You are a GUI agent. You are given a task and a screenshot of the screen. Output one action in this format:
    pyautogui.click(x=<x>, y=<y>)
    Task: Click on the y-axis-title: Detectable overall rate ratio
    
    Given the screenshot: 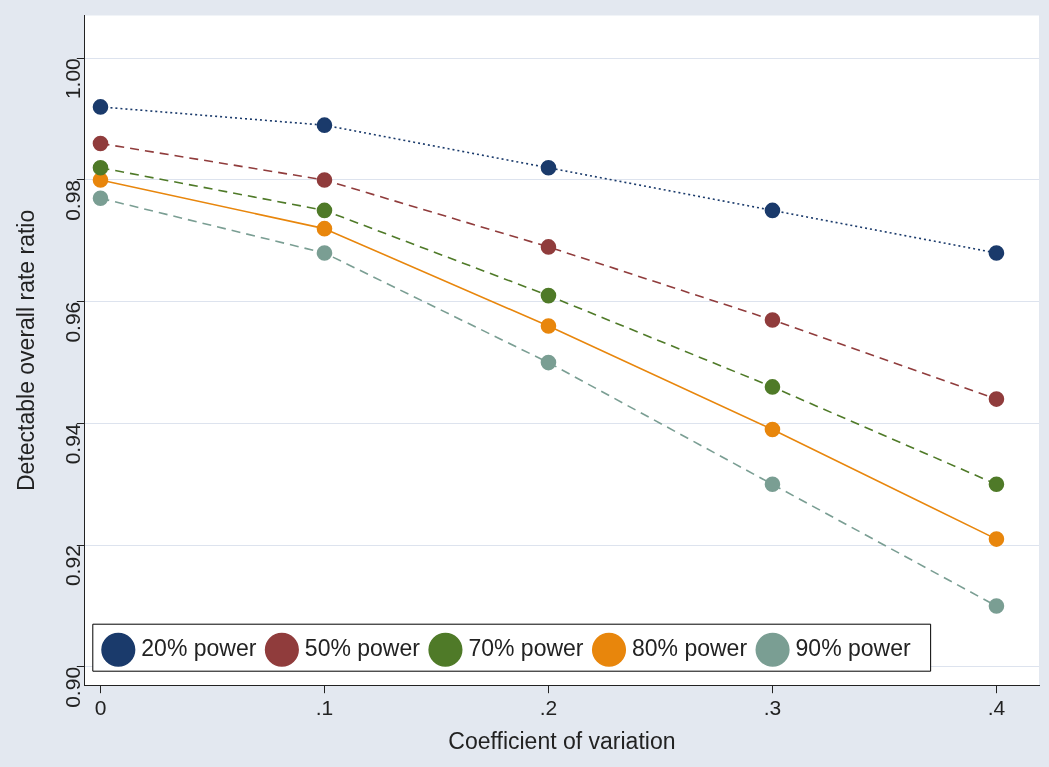 What is the action you would take?
    pyautogui.click(x=26, y=350)
    